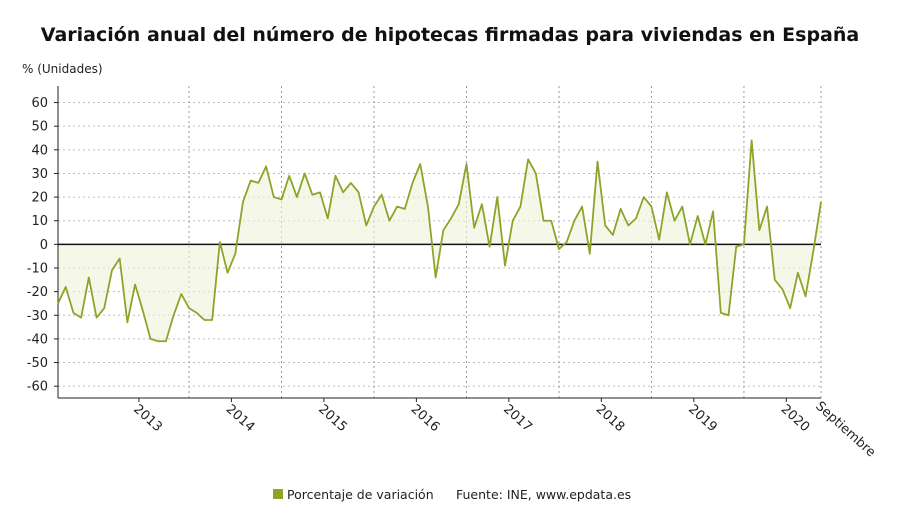 The height and width of the screenshot is (528, 900). What do you see at coordinates (39, 174) in the screenshot?
I see `y-tick-label: 30` at bounding box center [39, 174].